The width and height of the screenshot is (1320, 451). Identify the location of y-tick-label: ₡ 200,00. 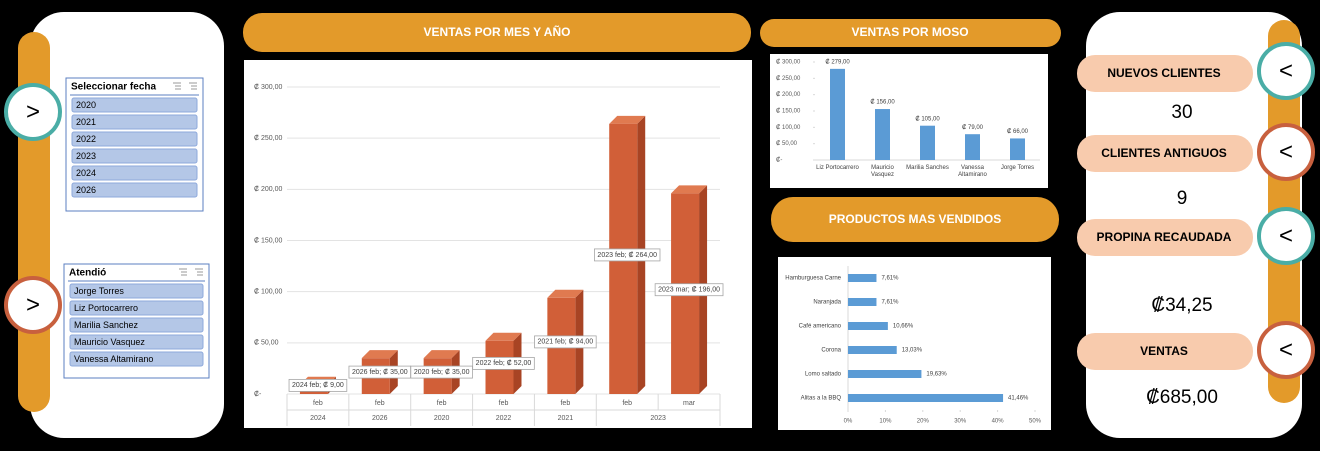
(788, 95).